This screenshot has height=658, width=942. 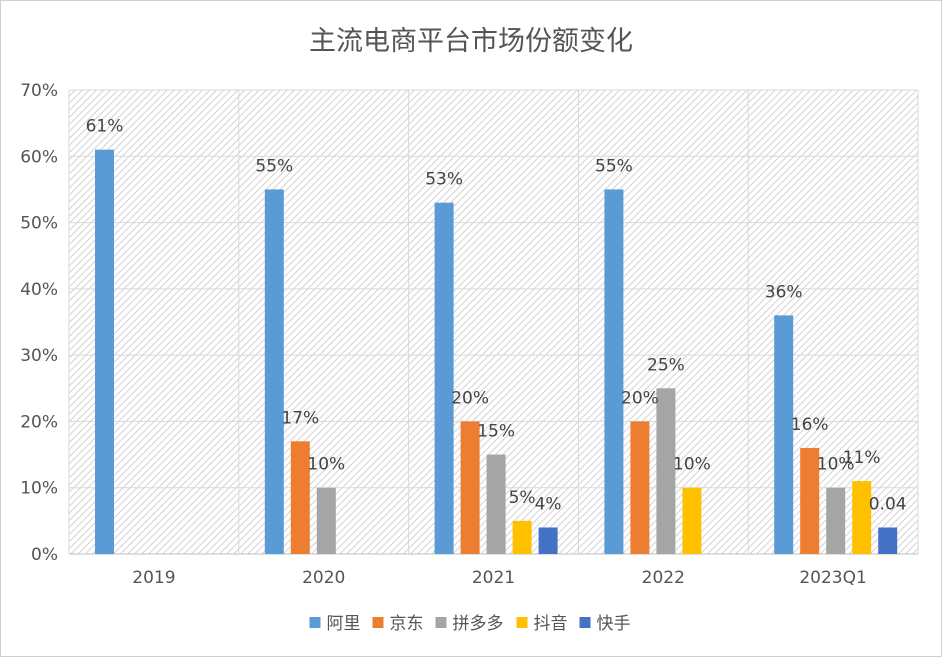 I want to click on chart-title: 主流电商平台市场份额变化, so click(x=471, y=41).